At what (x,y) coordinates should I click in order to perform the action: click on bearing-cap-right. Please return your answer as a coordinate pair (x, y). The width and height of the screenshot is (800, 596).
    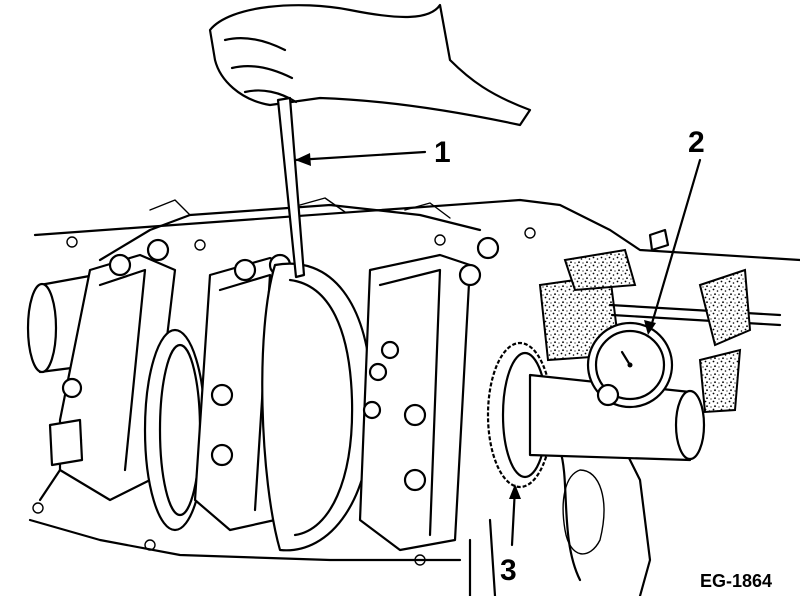
    Looking at the image, I should click on (429, 394).